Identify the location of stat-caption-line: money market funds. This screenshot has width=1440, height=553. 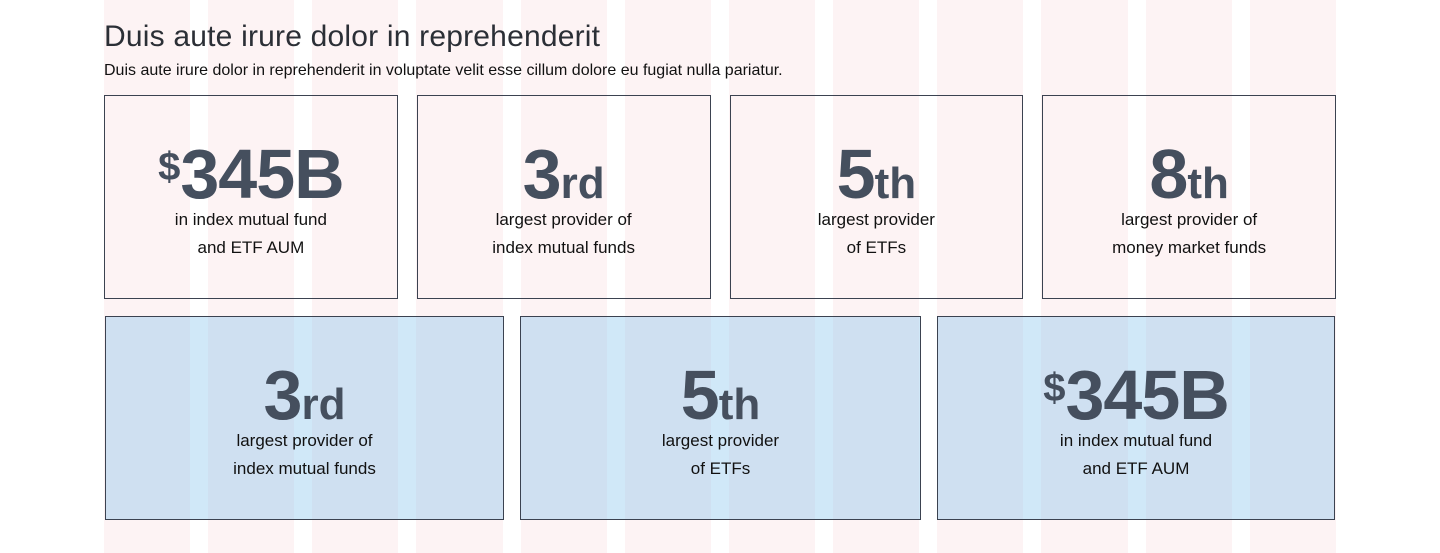
(1189, 247).